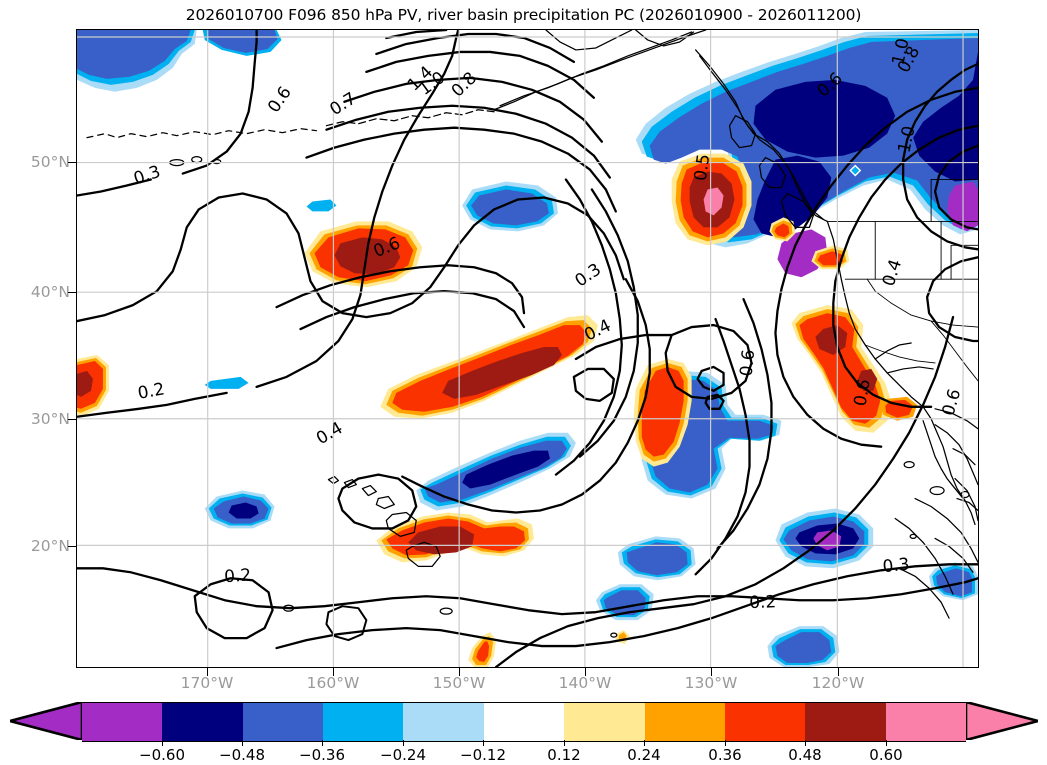 The image size is (1047, 765). I want to click on colorbar-label-neg048: −0.48, so click(242, 755).